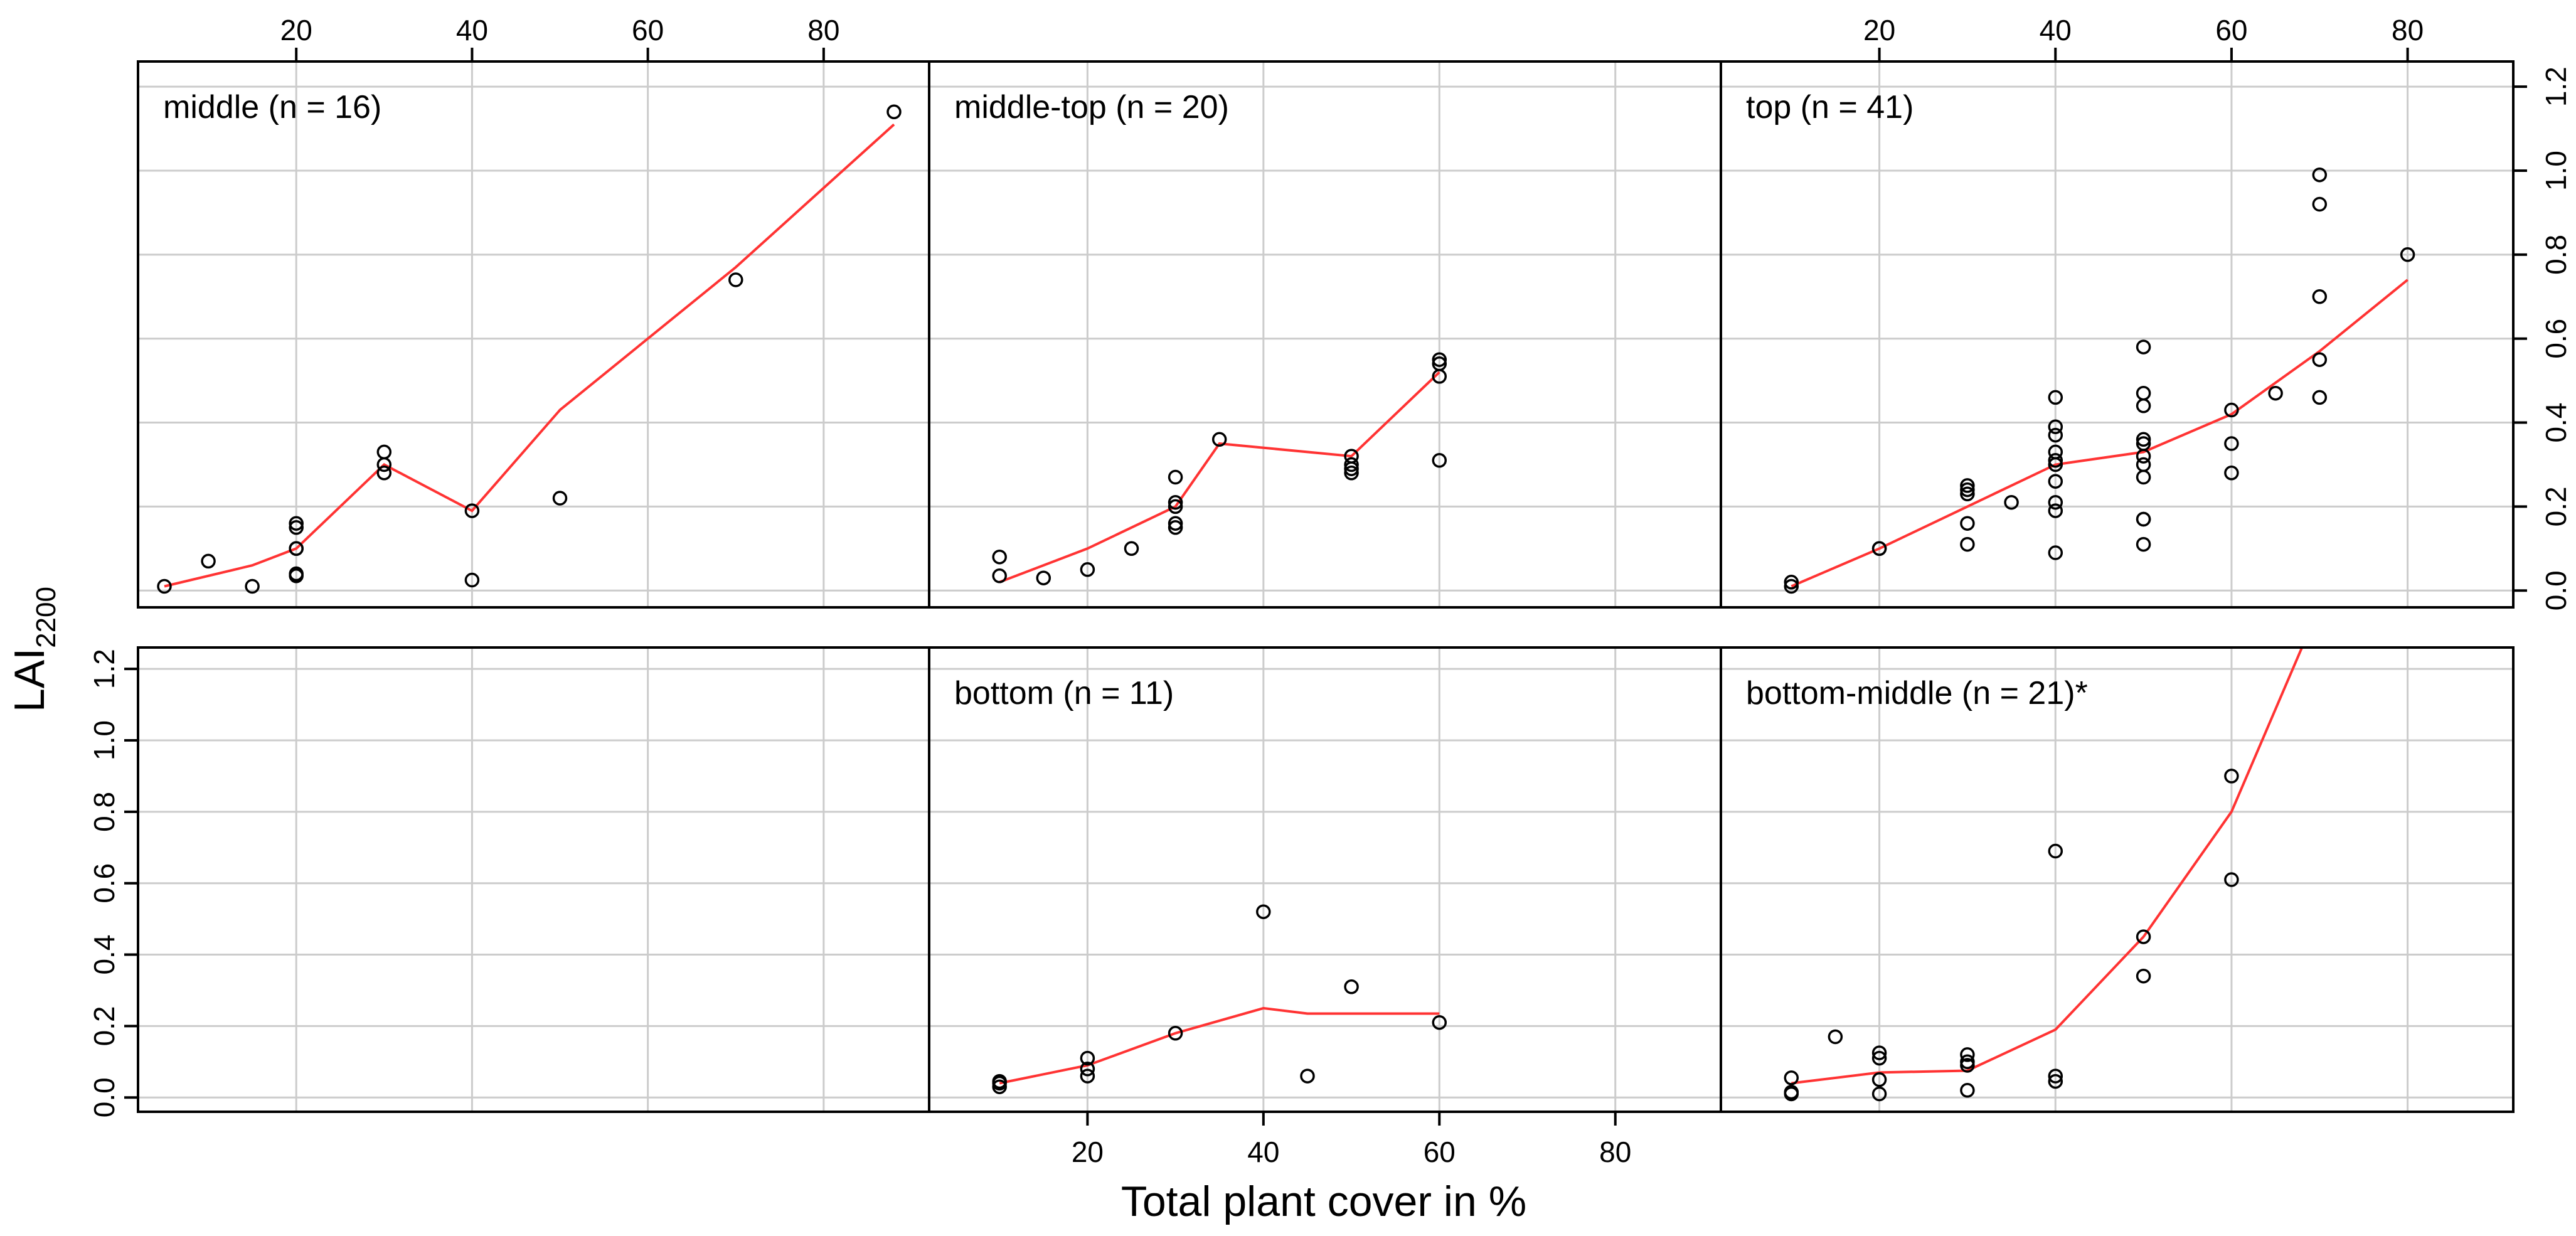 The image size is (2576, 1236). I want to click on y-tick-label: 0.4, so click(104, 955).